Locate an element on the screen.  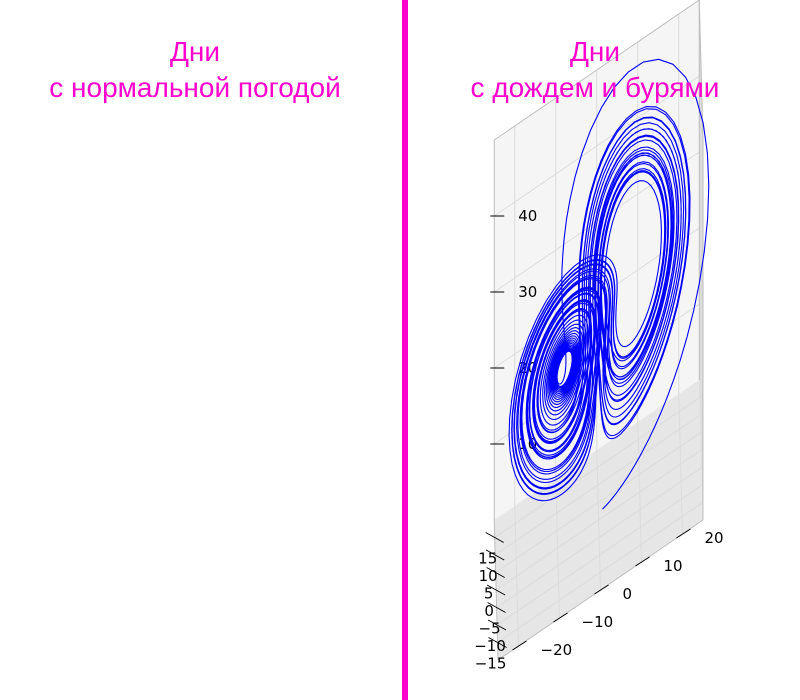
x-tick-label: 10 is located at coordinates (488, 576).